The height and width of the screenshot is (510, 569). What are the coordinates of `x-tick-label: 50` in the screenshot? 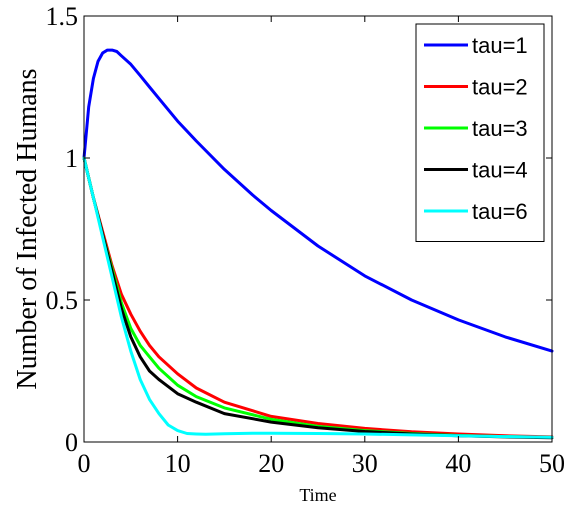 It's located at (552, 463).